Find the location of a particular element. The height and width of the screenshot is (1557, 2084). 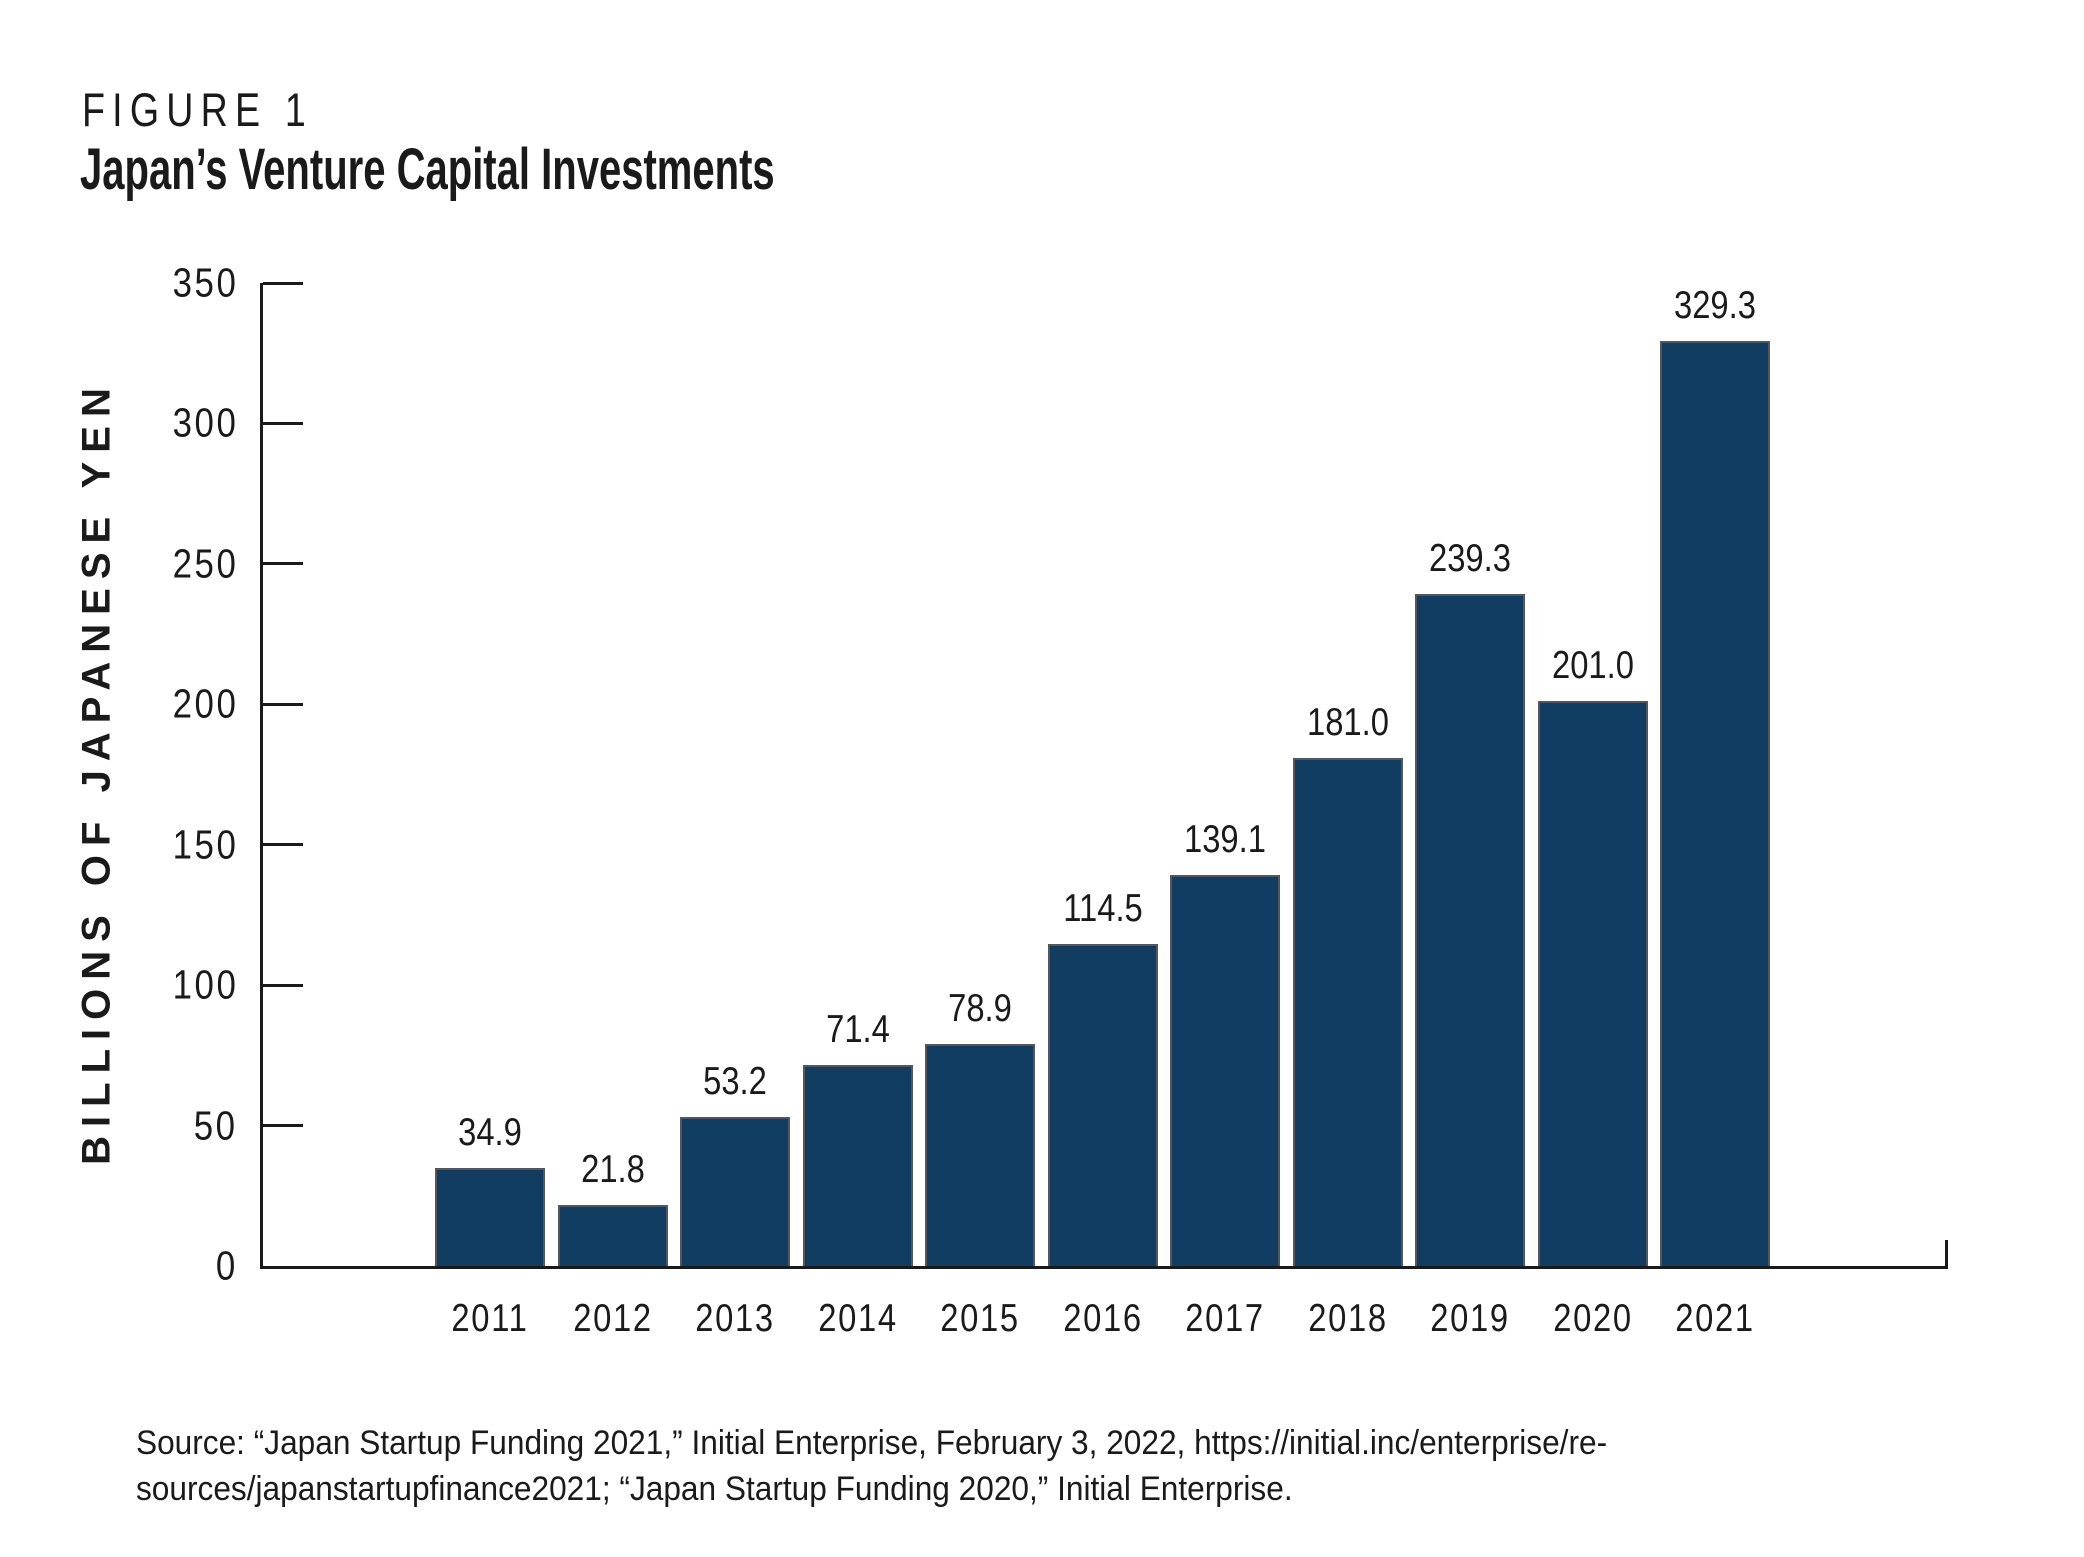

bar-value-label-2015: 78.9 is located at coordinates (980, 1009).